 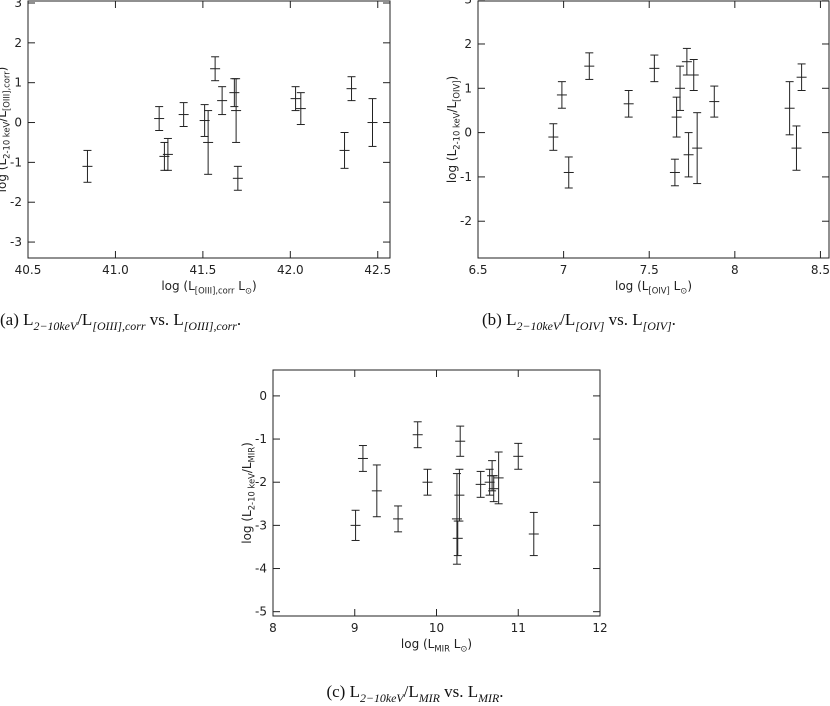 I want to click on x-tick-label: 12, so click(x=599, y=628).